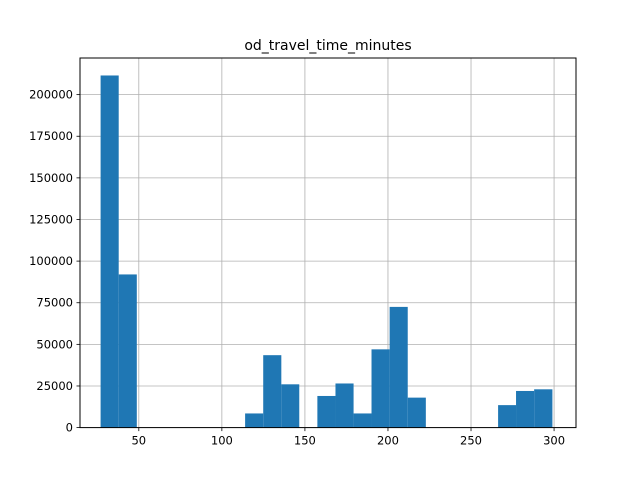 This screenshot has height=484, width=640. What do you see at coordinates (54, 344) in the screenshot?
I see `y-tick-label: 50000` at bounding box center [54, 344].